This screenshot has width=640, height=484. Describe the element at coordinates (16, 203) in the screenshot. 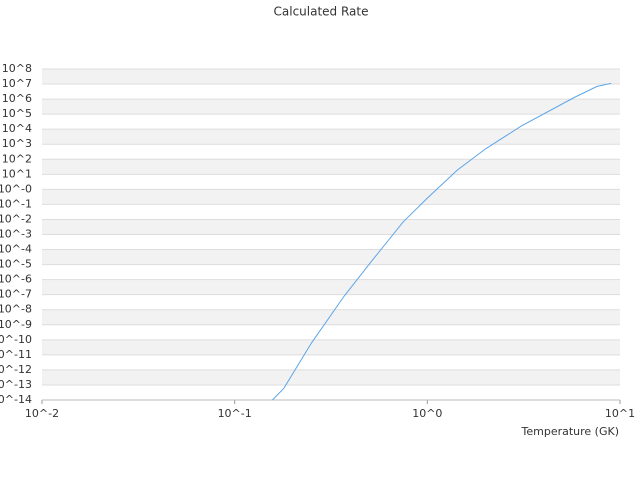

I see `y-tick-label: 10^-1` at that location.